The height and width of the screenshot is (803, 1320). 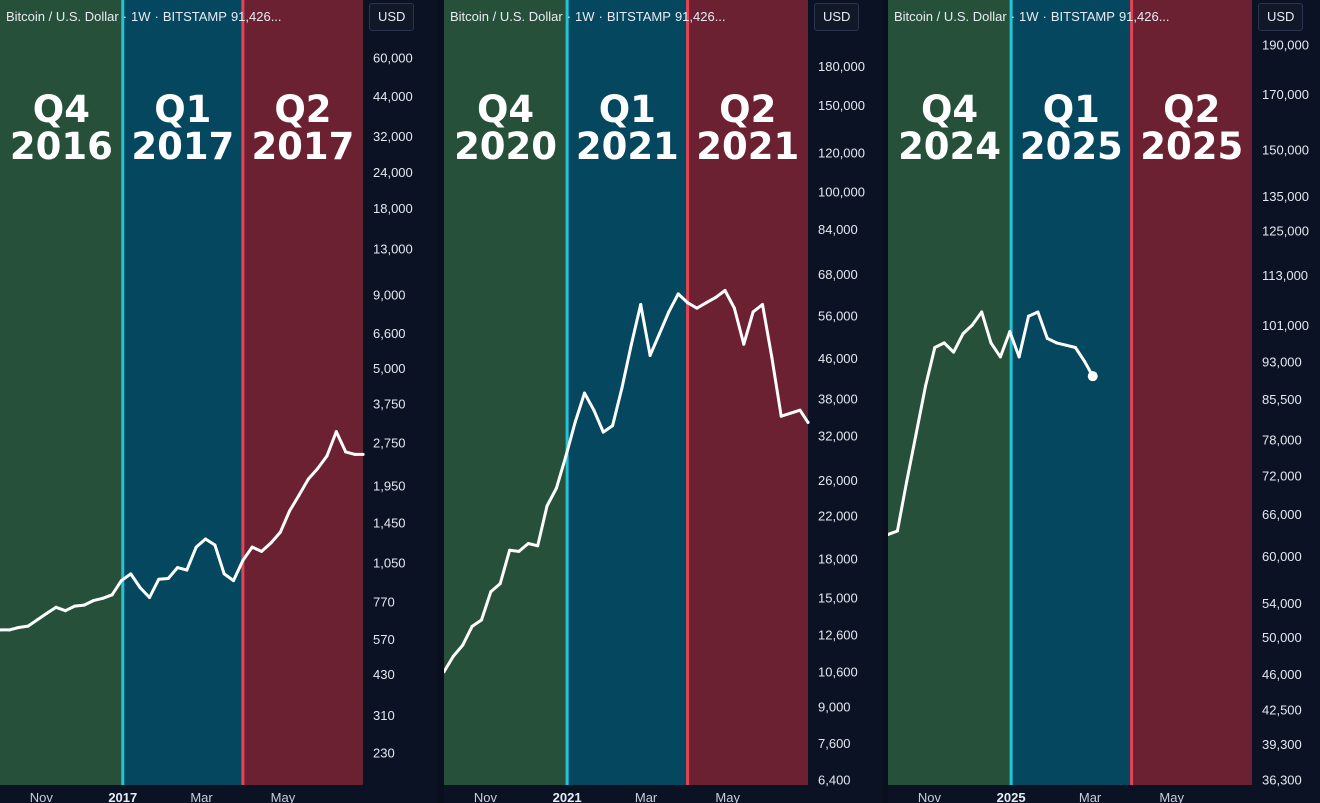 I want to click on y-tick-label: 180,000, so click(x=841, y=66).